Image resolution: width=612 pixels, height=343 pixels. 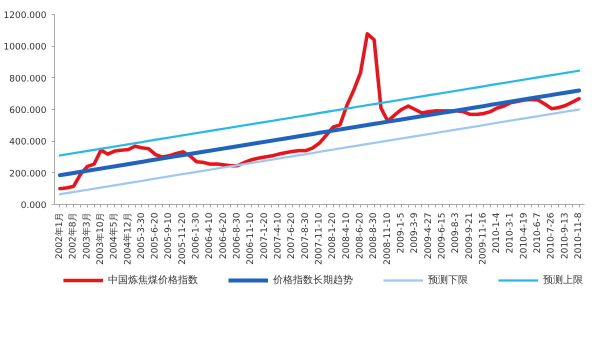 What do you see at coordinates (237, 236) in the screenshot?
I see `x-tick-label: 2006-8-30` at bounding box center [237, 236].